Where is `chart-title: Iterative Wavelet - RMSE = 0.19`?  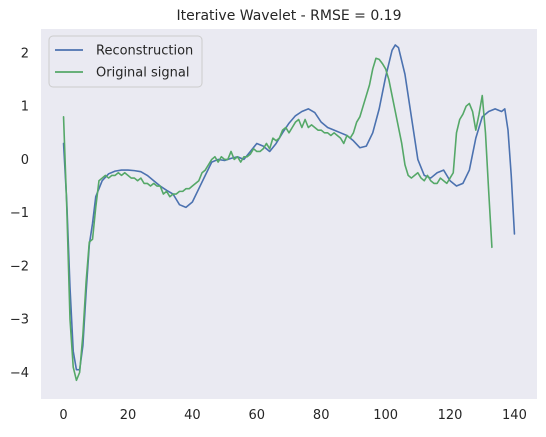 chart-title: Iterative Wavelet - RMSE = 0.19 is located at coordinates (288, 16).